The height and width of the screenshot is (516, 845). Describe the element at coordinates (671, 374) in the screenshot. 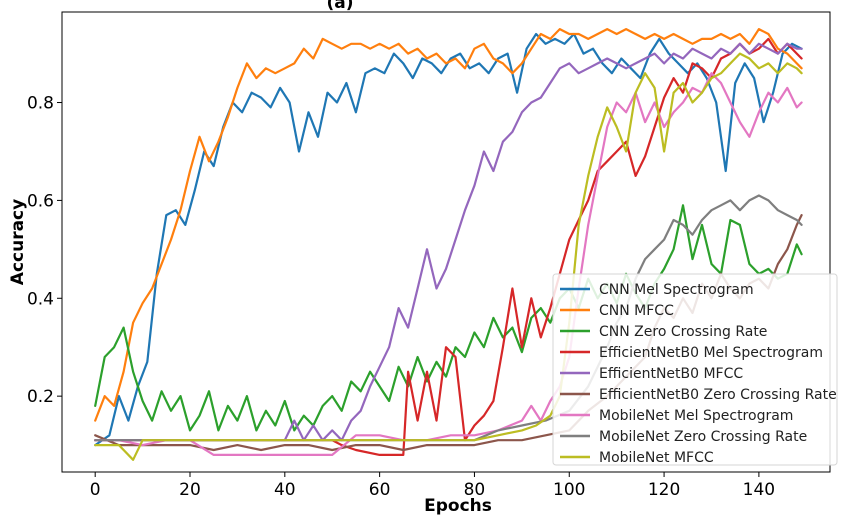

I see `legend-entry-label: EfficientNetB0 MFCC` at that location.